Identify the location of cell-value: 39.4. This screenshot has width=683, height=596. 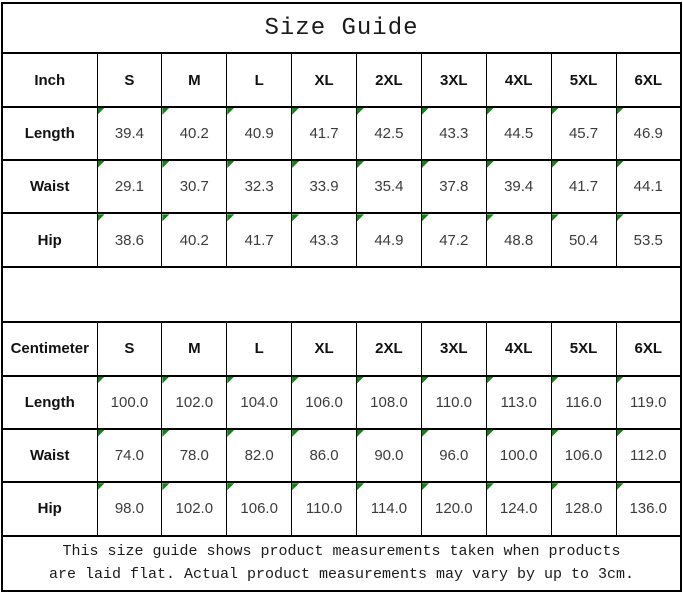
(519, 187).